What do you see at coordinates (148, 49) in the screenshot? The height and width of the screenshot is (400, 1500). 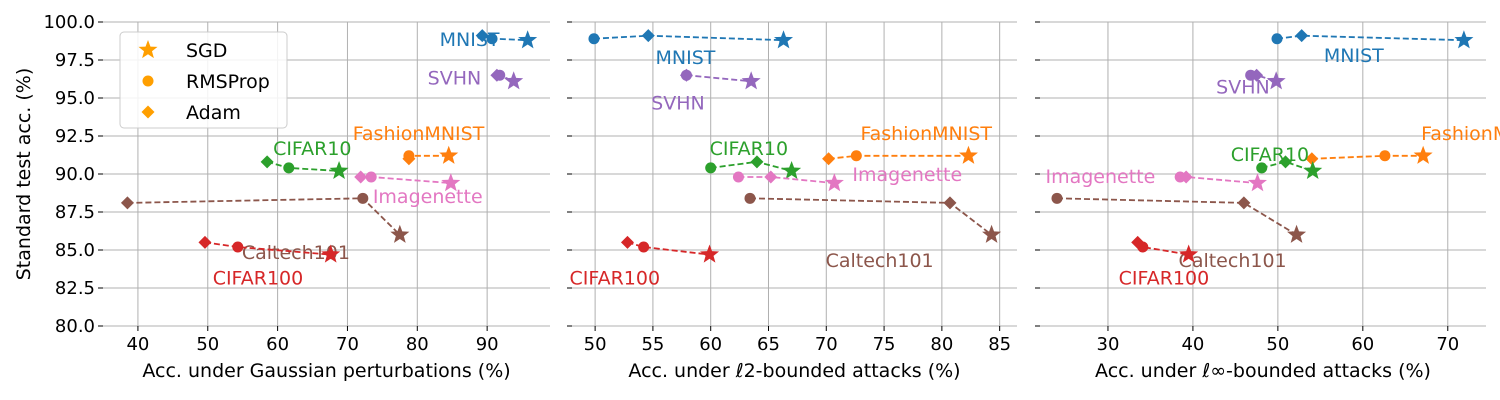 I see `legend-star-marker` at bounding box center [148, 49].